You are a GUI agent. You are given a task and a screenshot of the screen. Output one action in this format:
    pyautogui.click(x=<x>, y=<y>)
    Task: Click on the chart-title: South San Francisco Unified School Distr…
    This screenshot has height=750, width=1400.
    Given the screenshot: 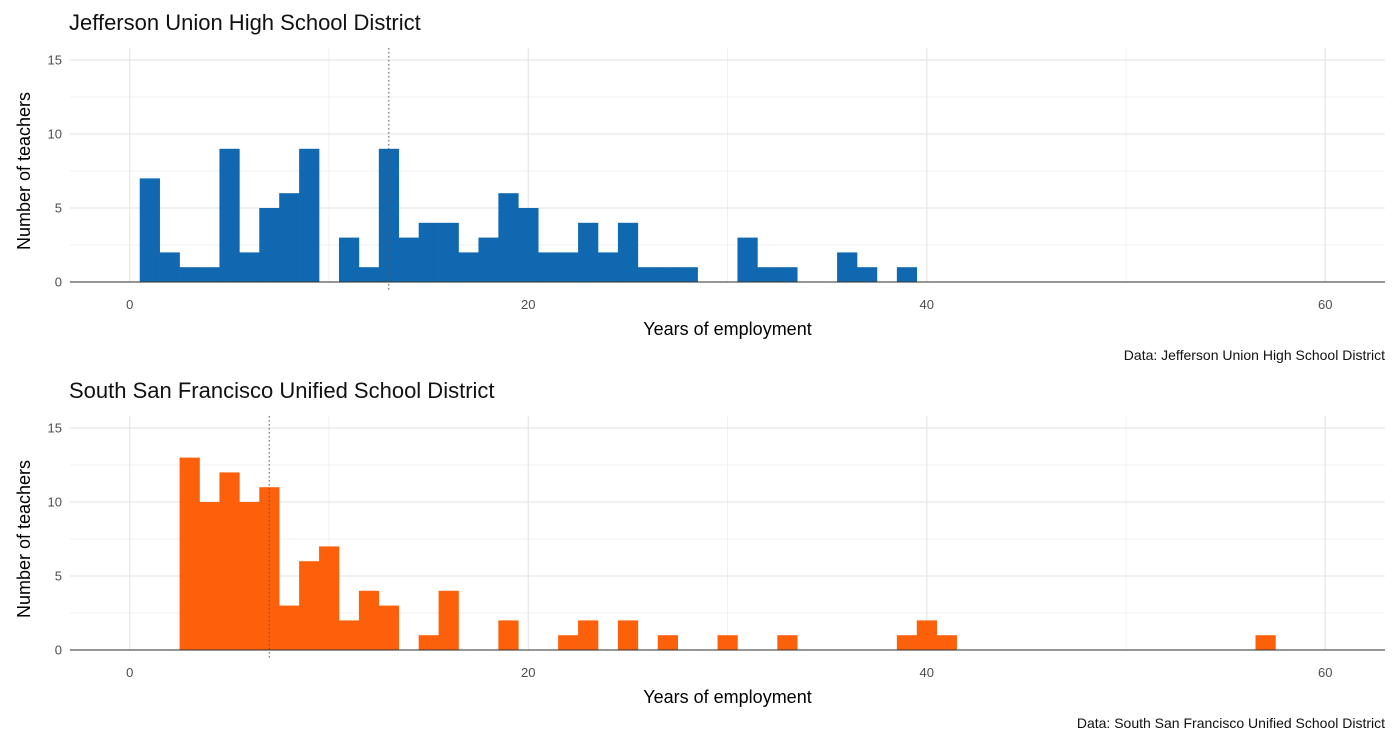 What is the action you would take?
    pyautogui.click(x=282, y=390)
    